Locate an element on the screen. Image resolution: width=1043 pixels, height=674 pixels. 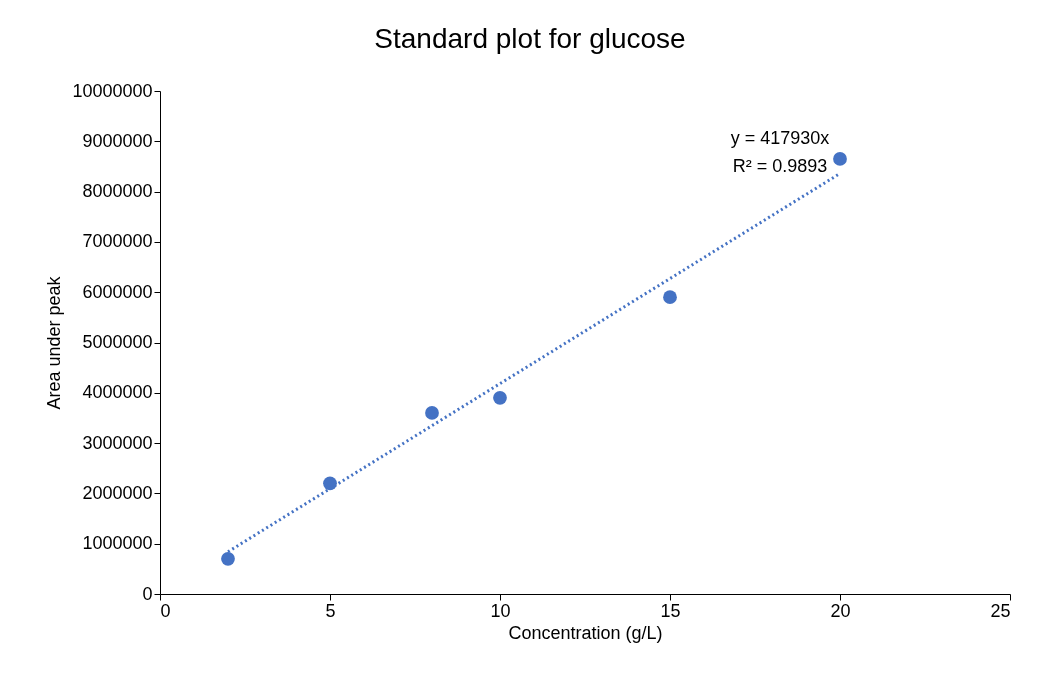
x-tick-label: 20 is located at coordinates (840, 610).